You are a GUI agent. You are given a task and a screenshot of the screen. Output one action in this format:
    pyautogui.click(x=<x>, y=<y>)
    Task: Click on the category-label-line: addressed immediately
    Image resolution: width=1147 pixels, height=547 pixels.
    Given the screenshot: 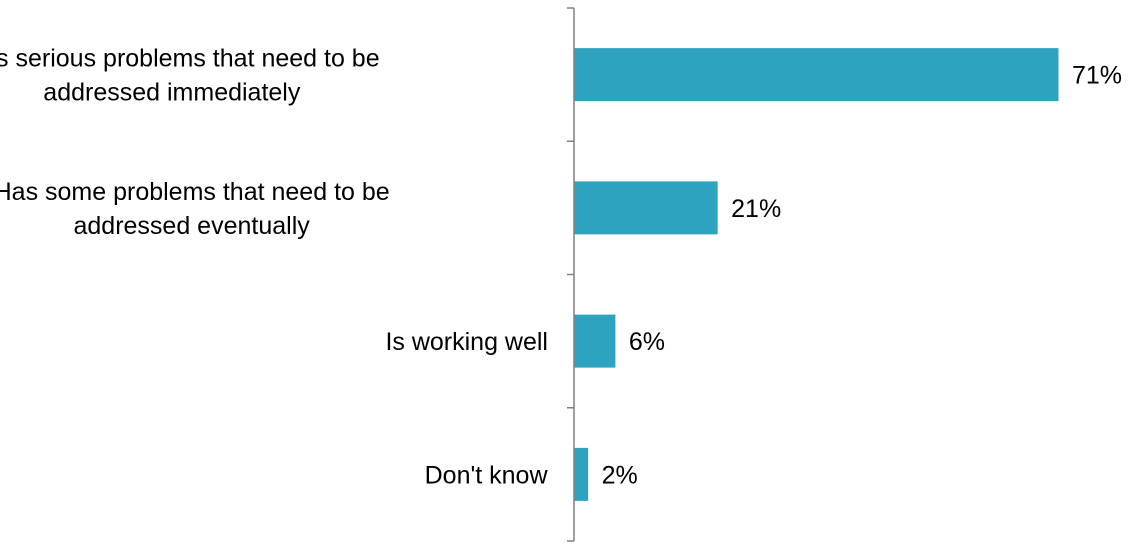 What is the action you would take?
    pyautogui.click(x=172, y=93)
    